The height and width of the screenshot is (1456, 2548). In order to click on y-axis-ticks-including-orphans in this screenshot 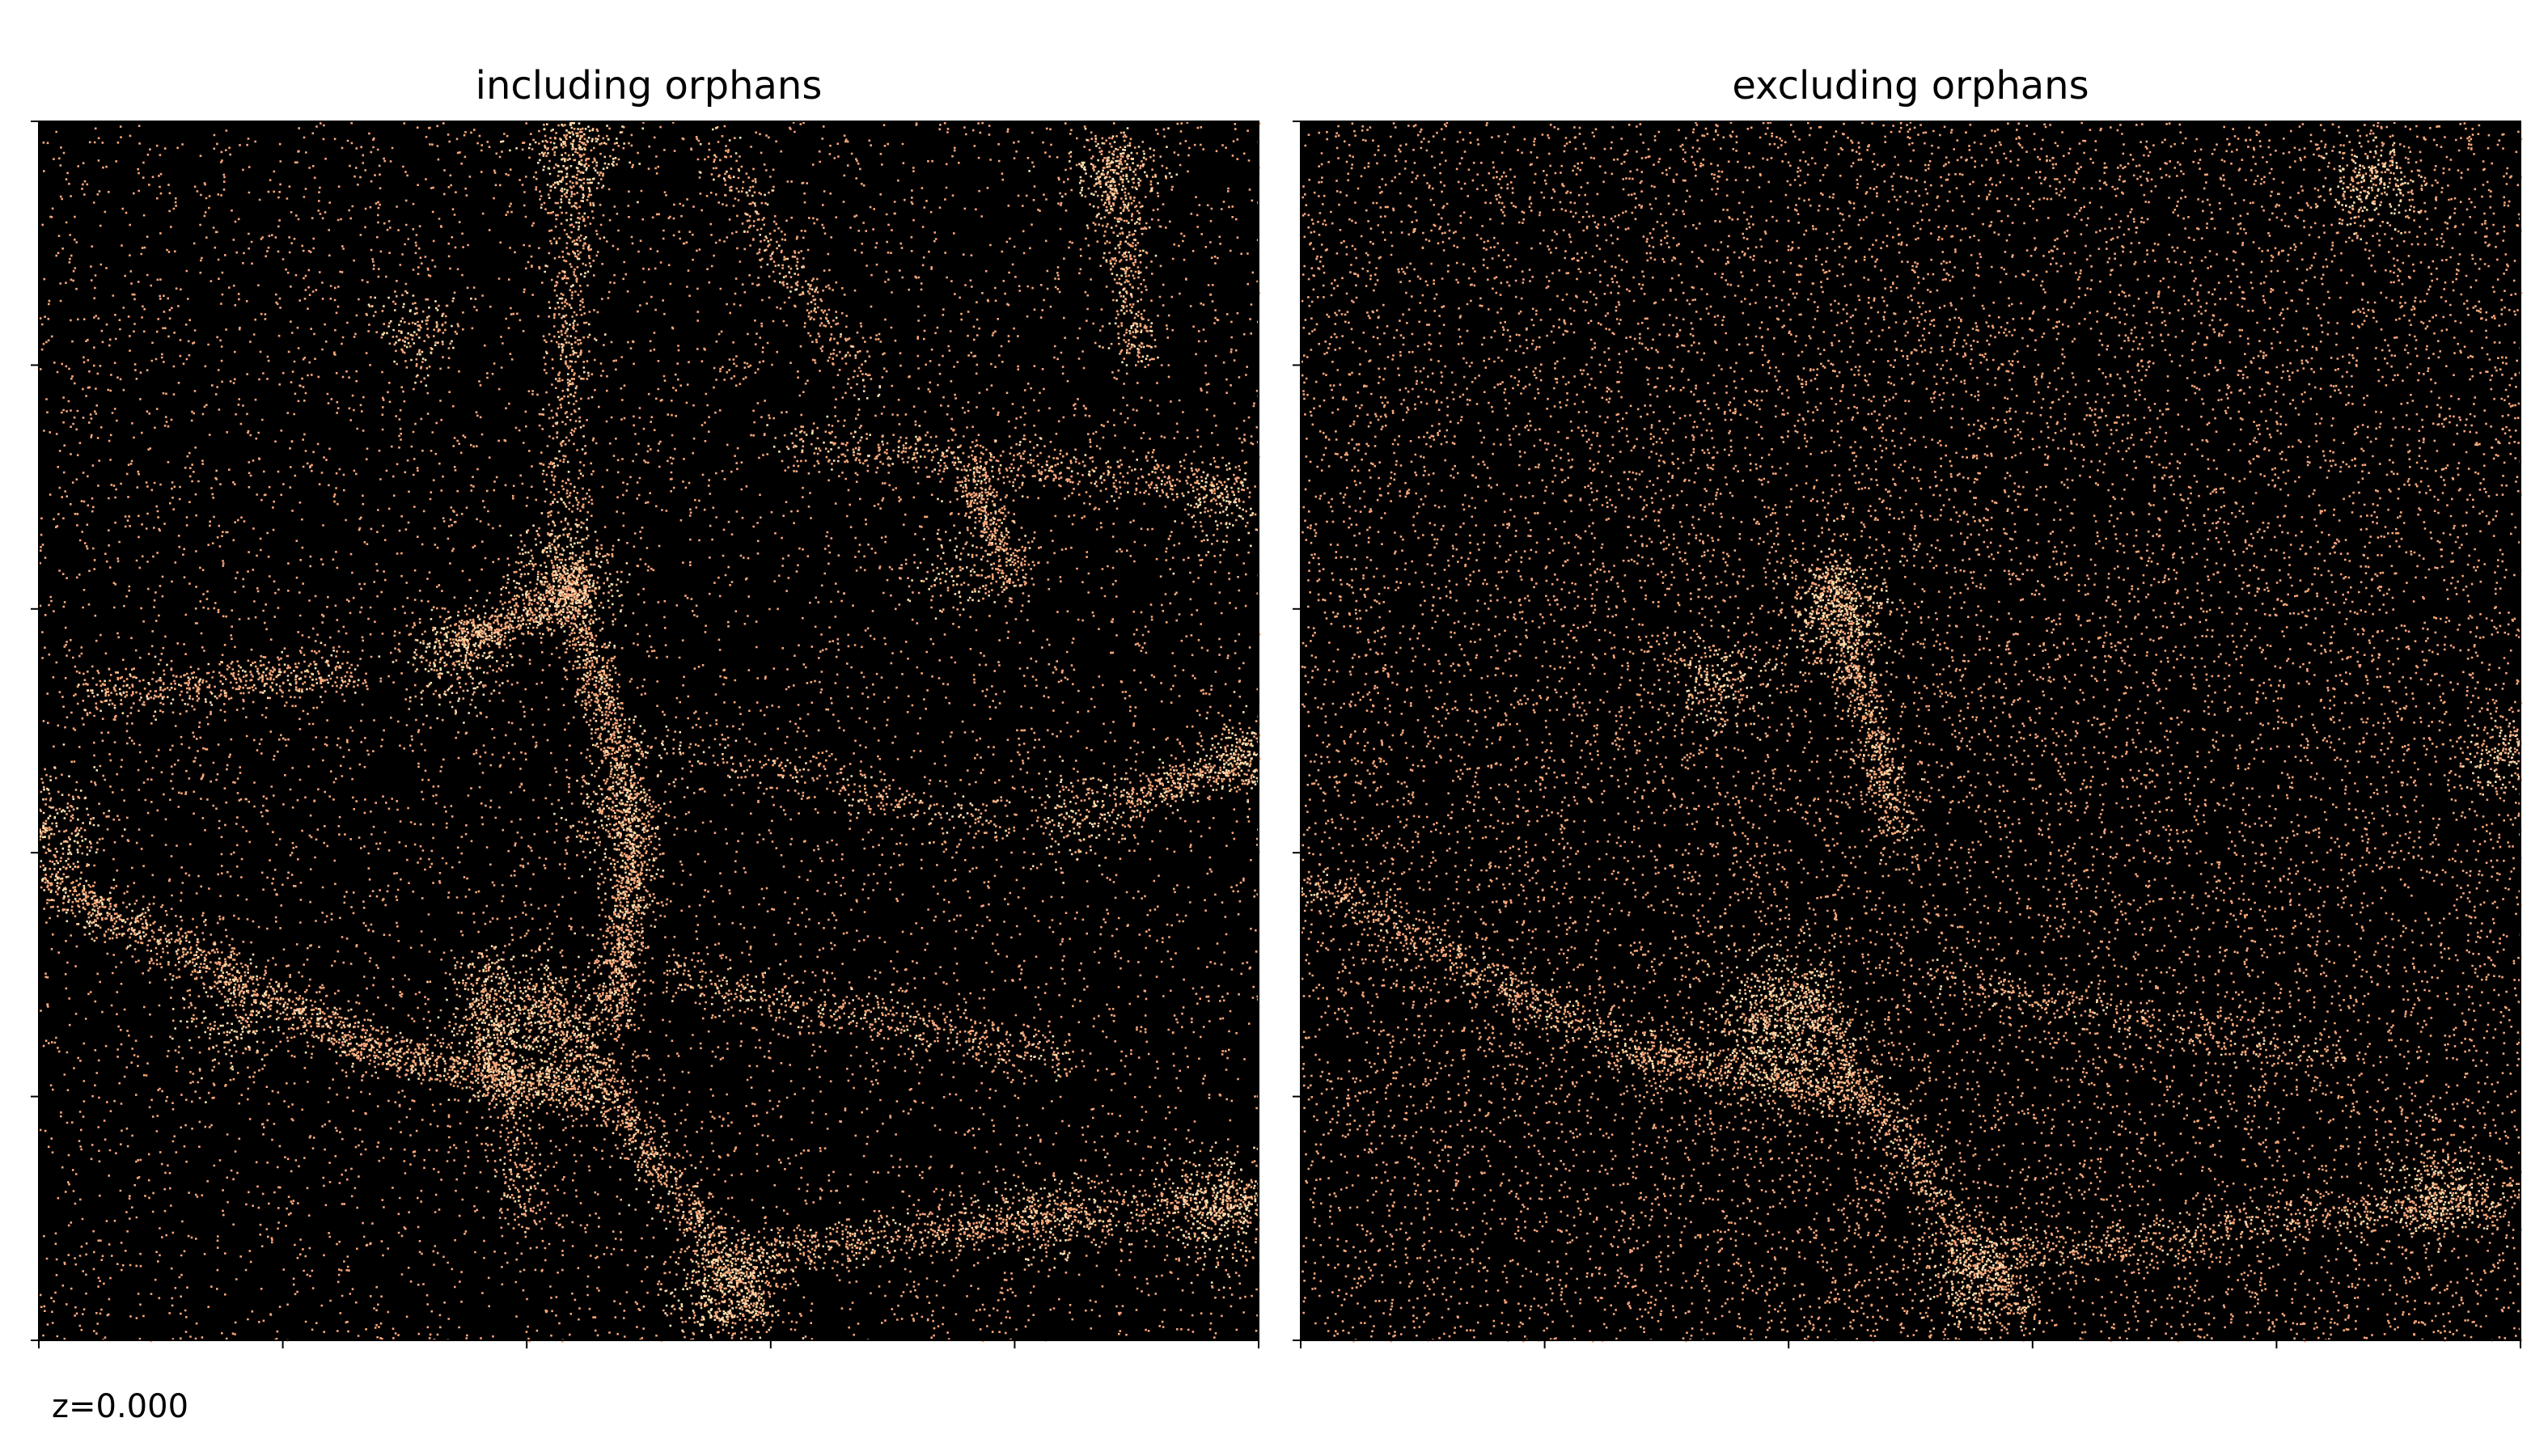, I will do `click(35, 731)`.